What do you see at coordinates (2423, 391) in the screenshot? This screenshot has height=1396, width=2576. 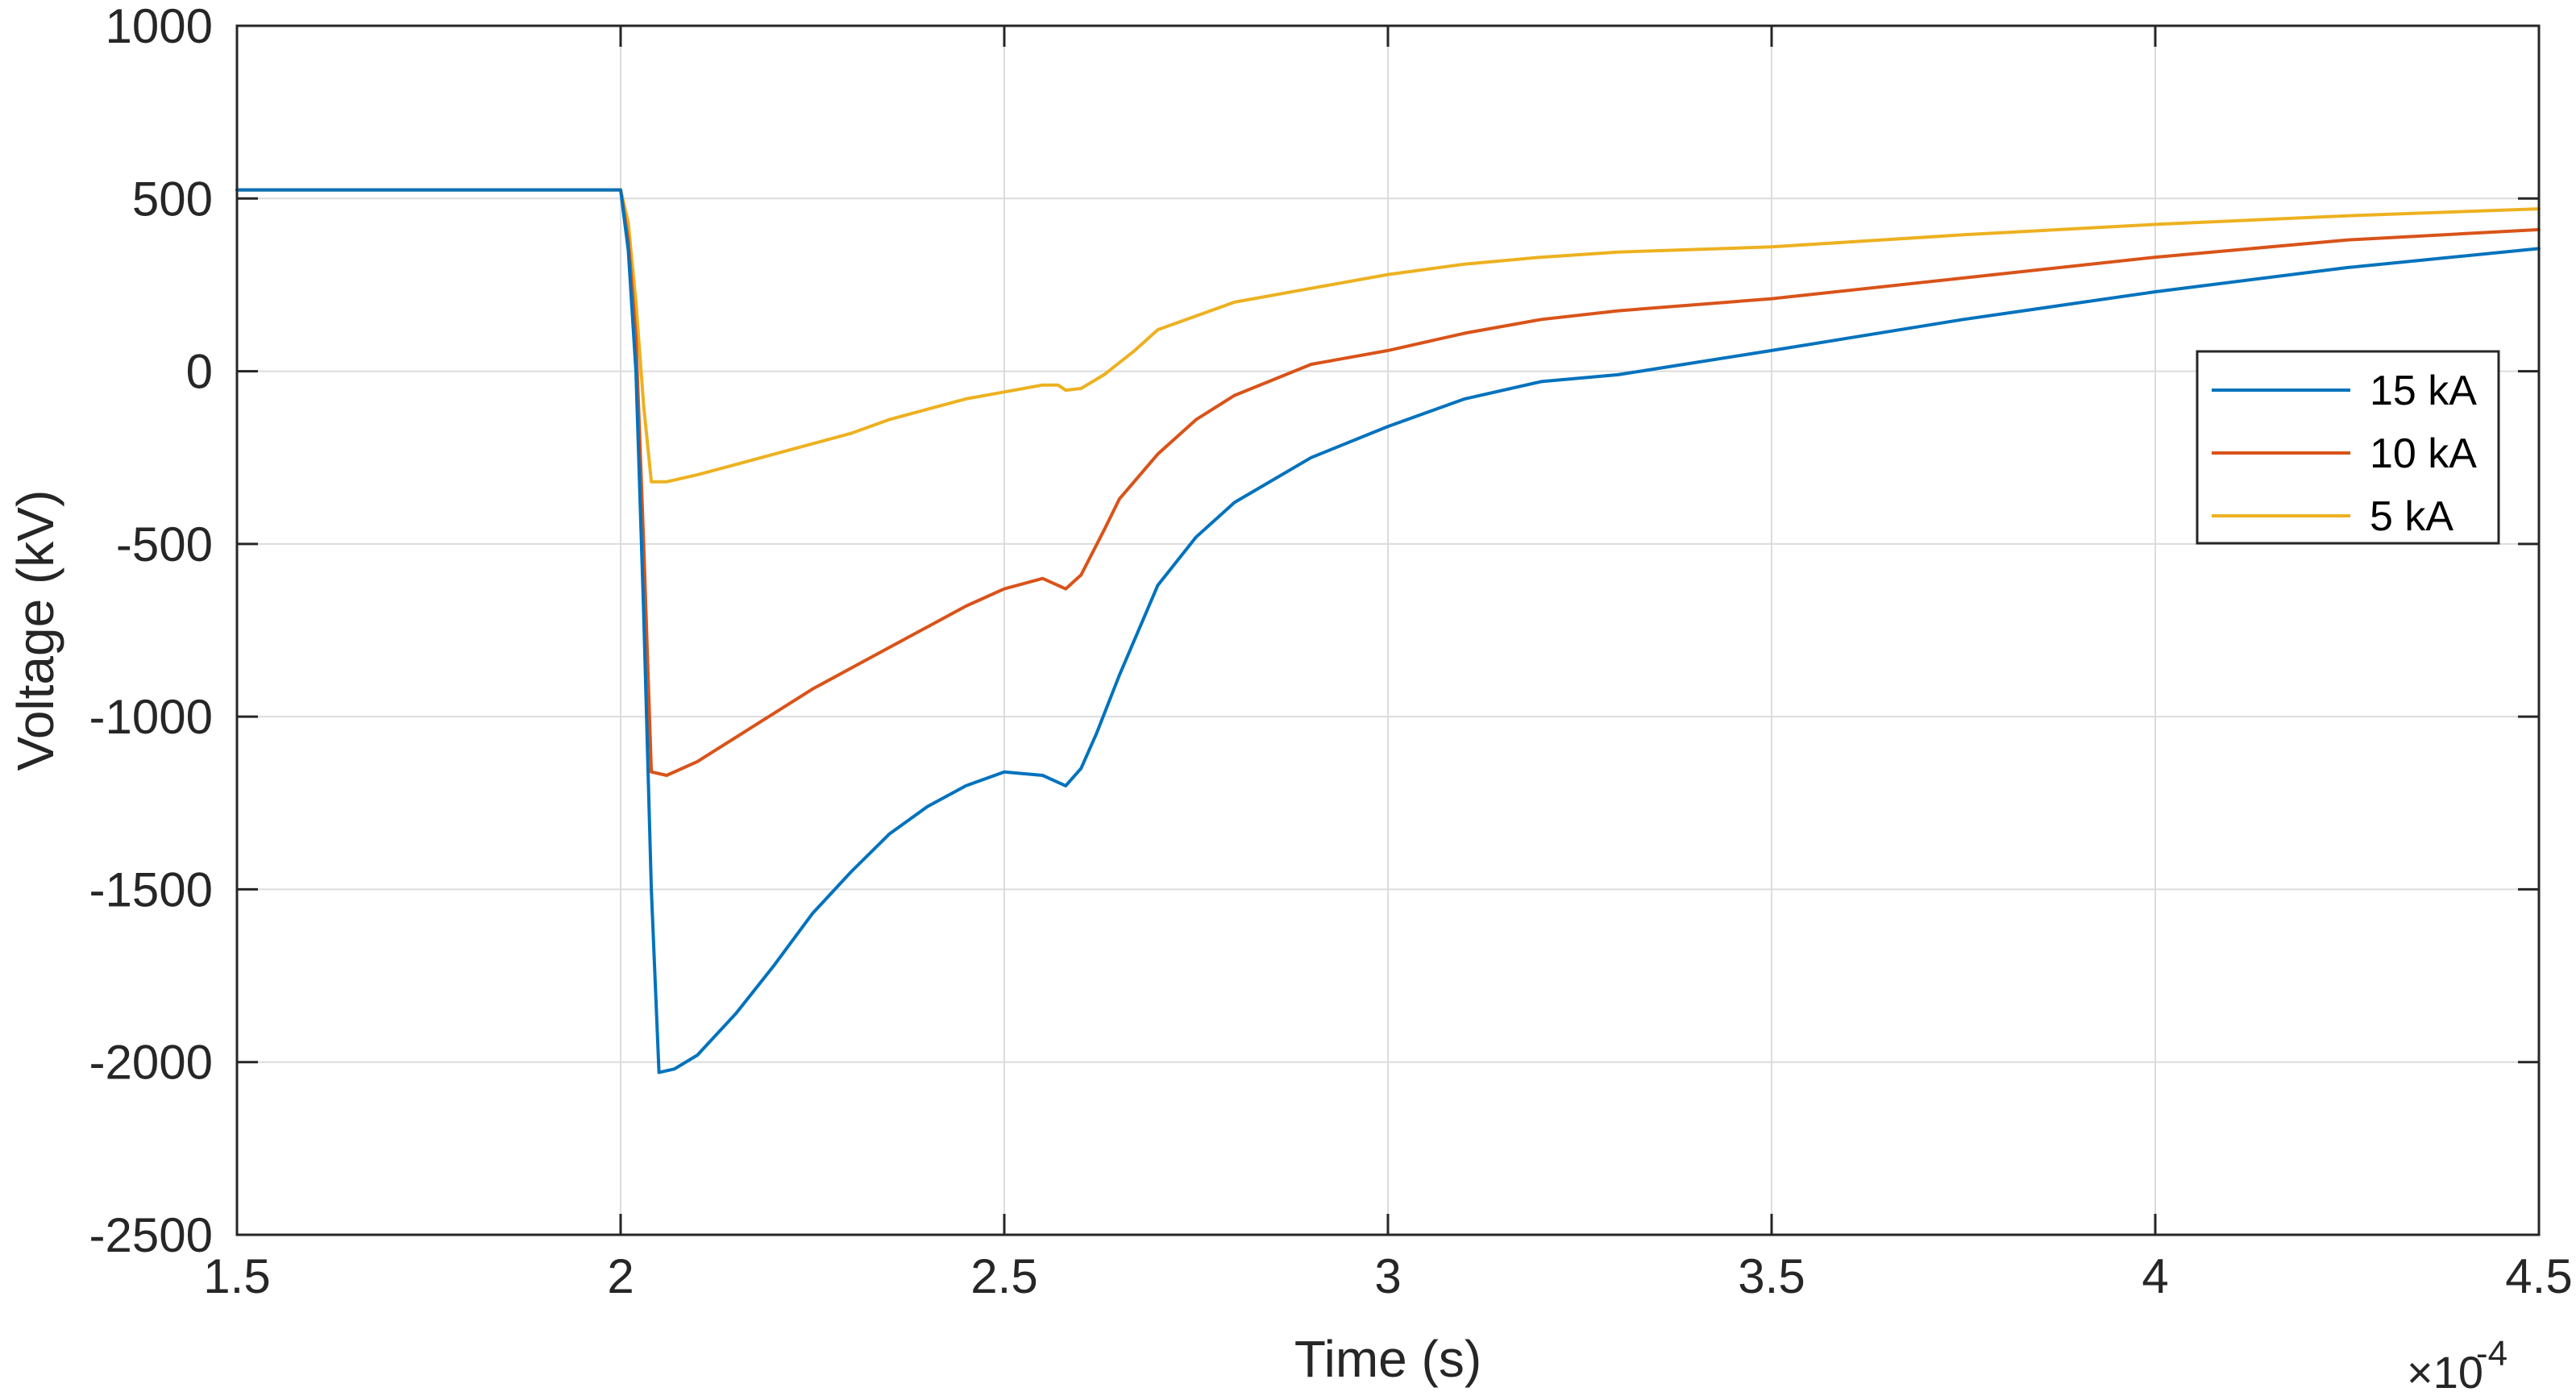 I see `legend-label: 15 kA` at bounding box center [2423, 391].